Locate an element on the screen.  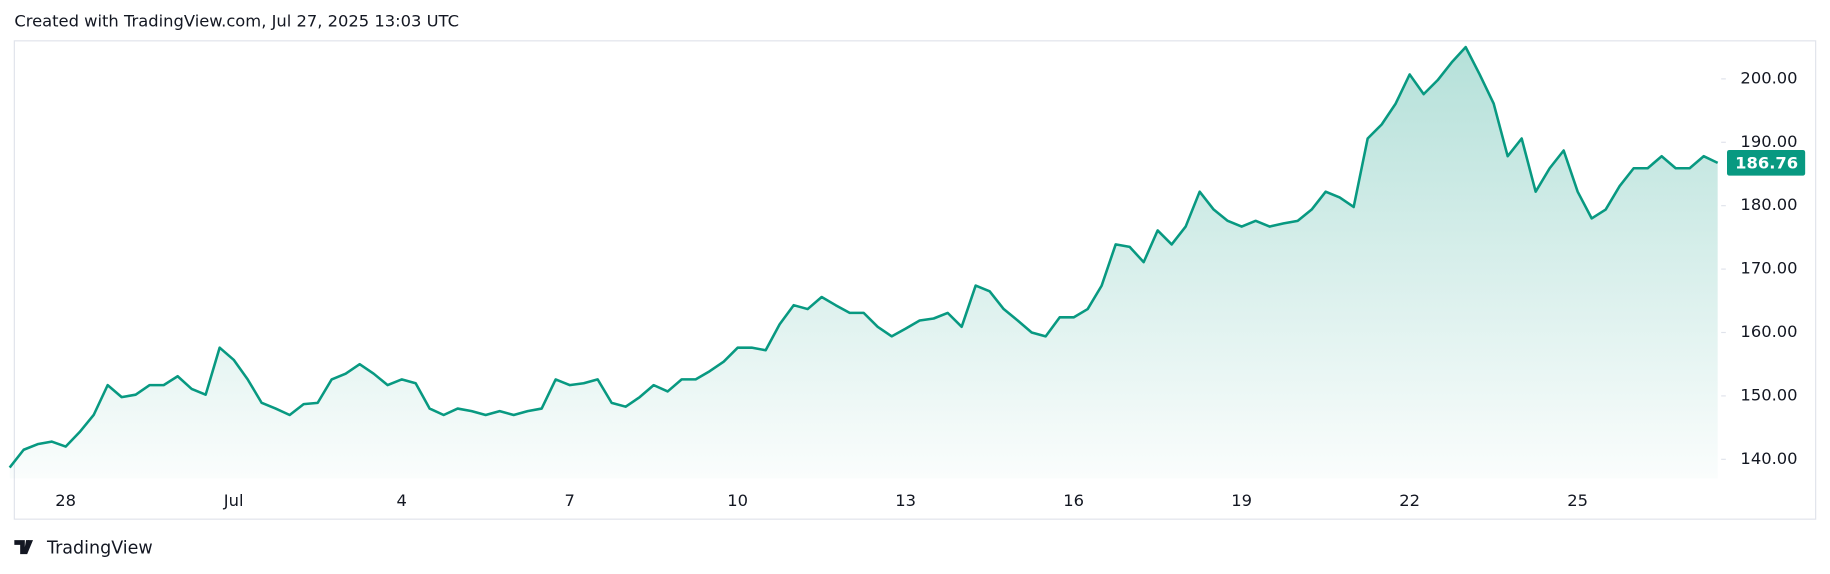
x-tick-label: 16 is located at coordinates (1073, 500).